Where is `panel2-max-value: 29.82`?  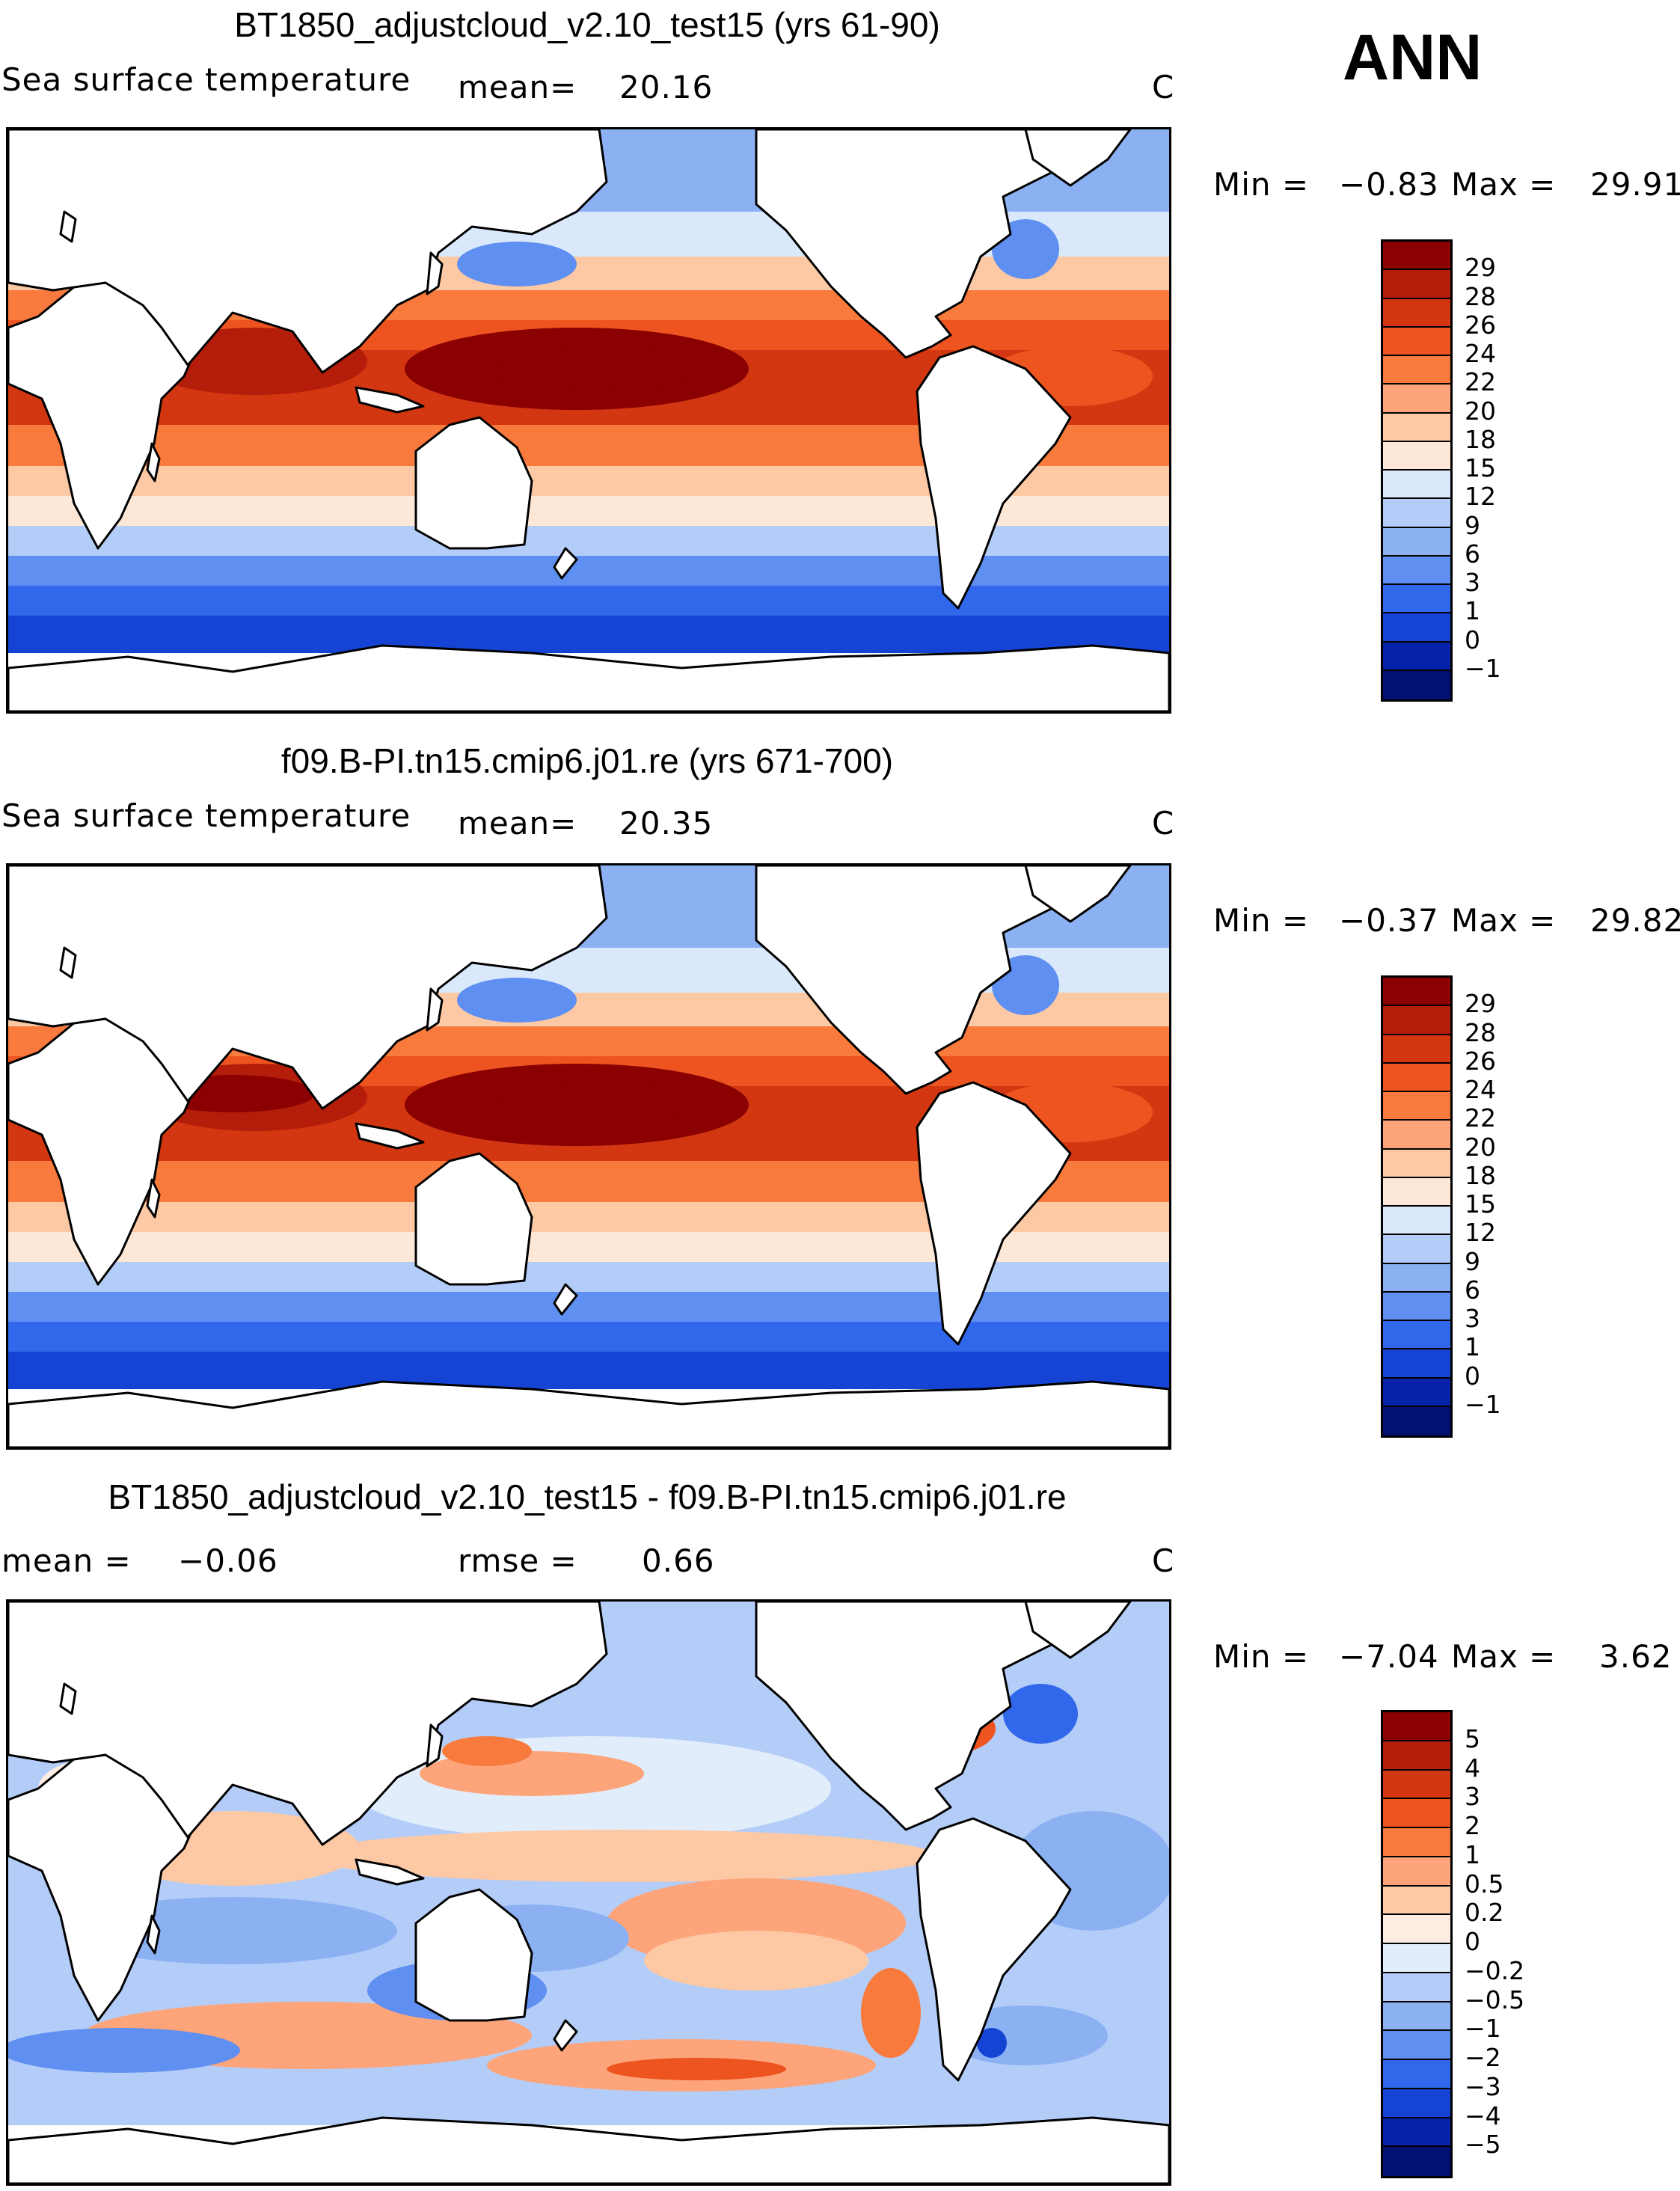 panel2-max-value: 29.82 is located at coordinates (1635, 920).